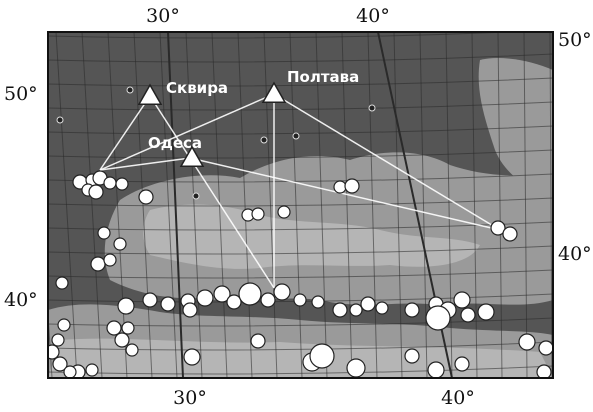  Describe the element at coordinates (150, 94) in the screenshot. I see `station-marker-skvyra` at that location.